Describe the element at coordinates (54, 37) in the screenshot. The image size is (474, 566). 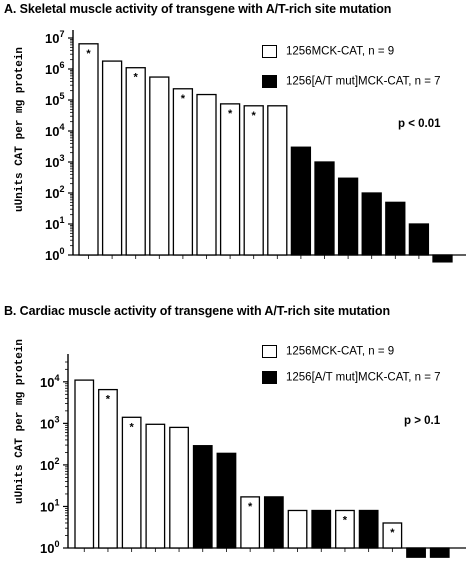
I see `panel-a-y-tick-label: 10⁷` at that location.